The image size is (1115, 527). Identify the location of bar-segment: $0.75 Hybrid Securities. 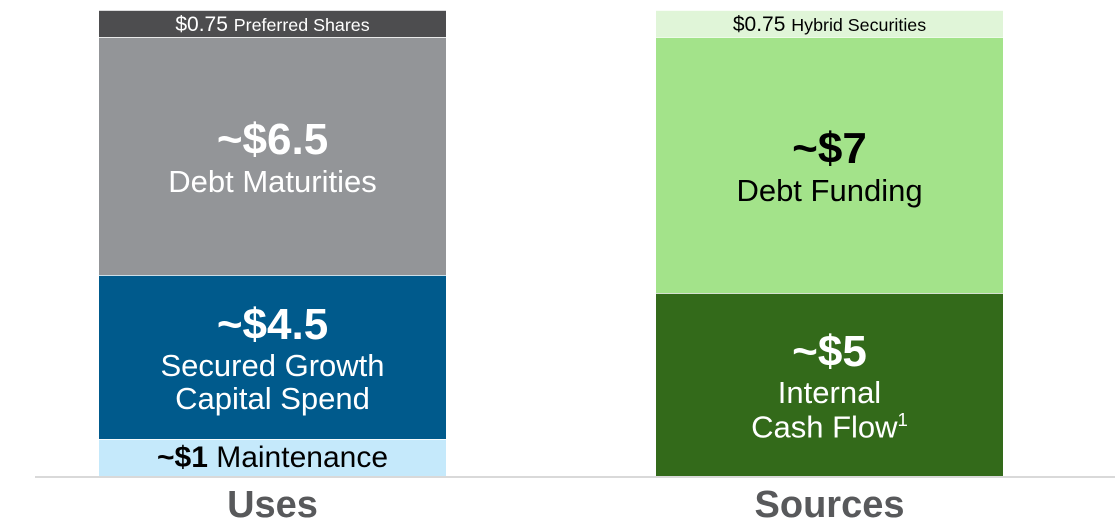
(829, 24).